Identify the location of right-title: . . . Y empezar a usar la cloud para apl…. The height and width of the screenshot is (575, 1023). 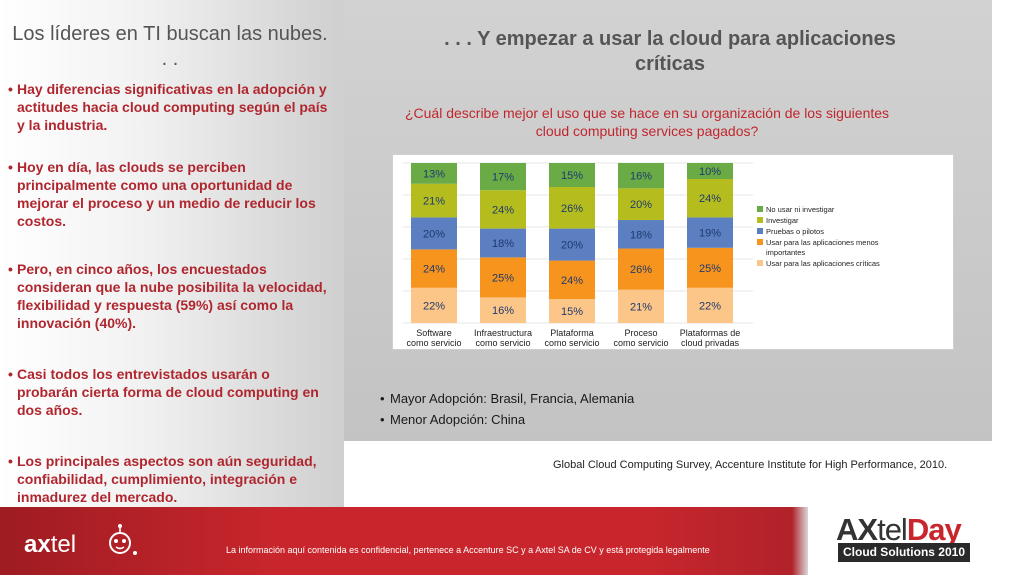
(670, 51).